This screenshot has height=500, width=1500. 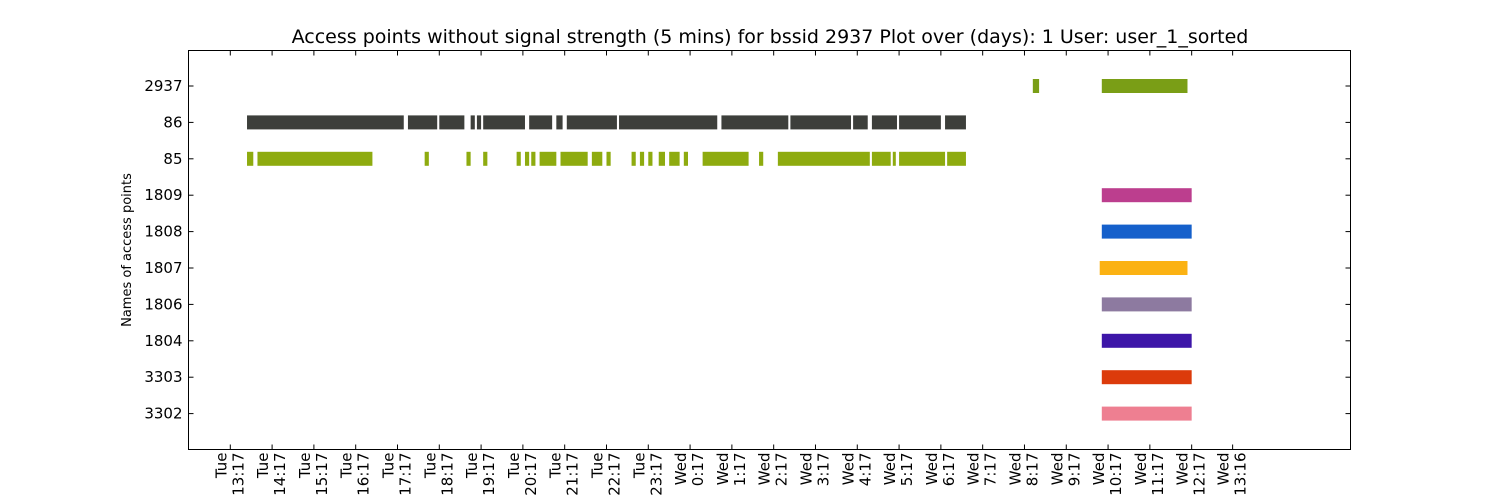 I want to click on x-tick-time: 13:17, so click(x=238, y=474).